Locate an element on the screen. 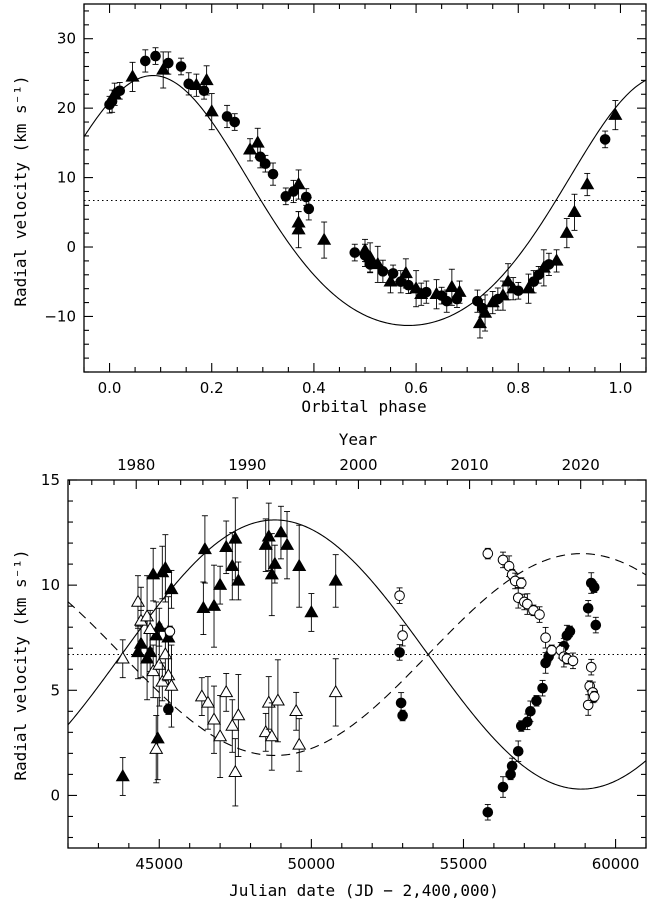 The image size is (665, 904). phase-y-axis-label: Radial velocity (km s⁻¹) is located at coordinates (20, 190).